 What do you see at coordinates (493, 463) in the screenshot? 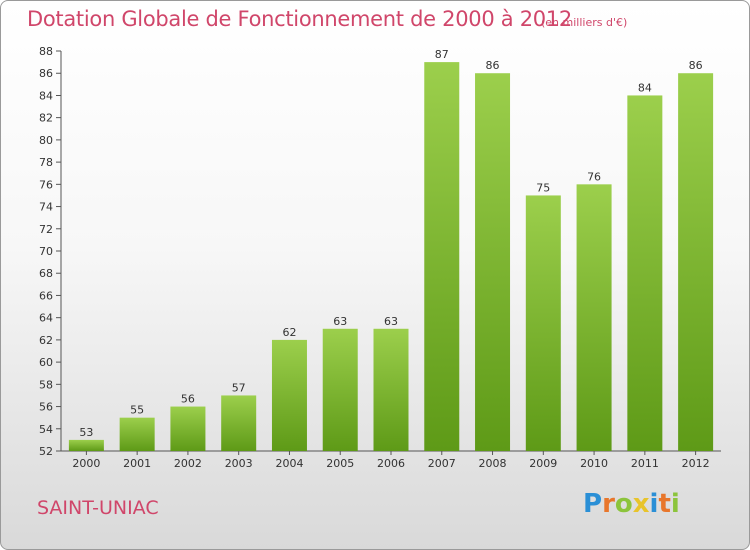
I see `x-tick-label: 2008` at bounding box center [493, 463].